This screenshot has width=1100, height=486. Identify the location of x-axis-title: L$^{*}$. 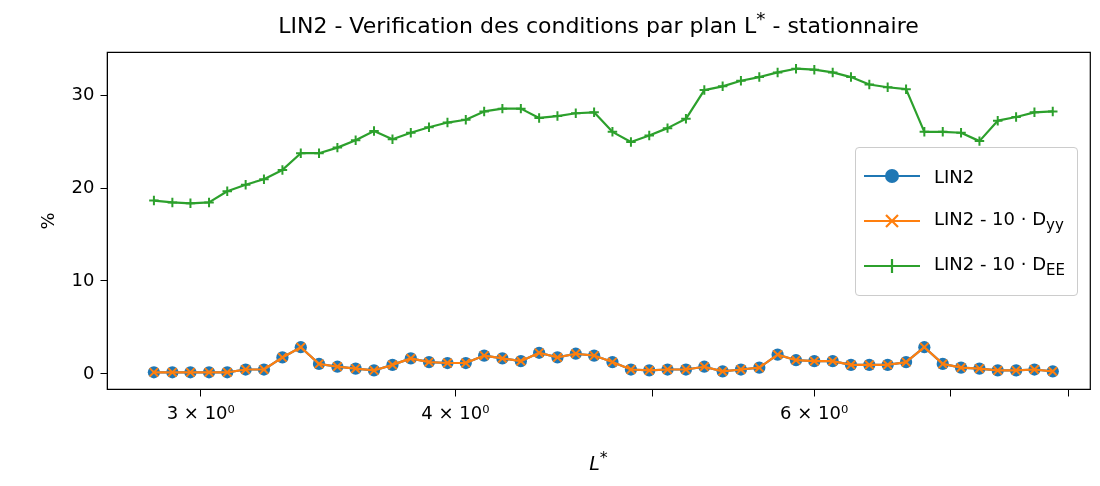
(598, 461).